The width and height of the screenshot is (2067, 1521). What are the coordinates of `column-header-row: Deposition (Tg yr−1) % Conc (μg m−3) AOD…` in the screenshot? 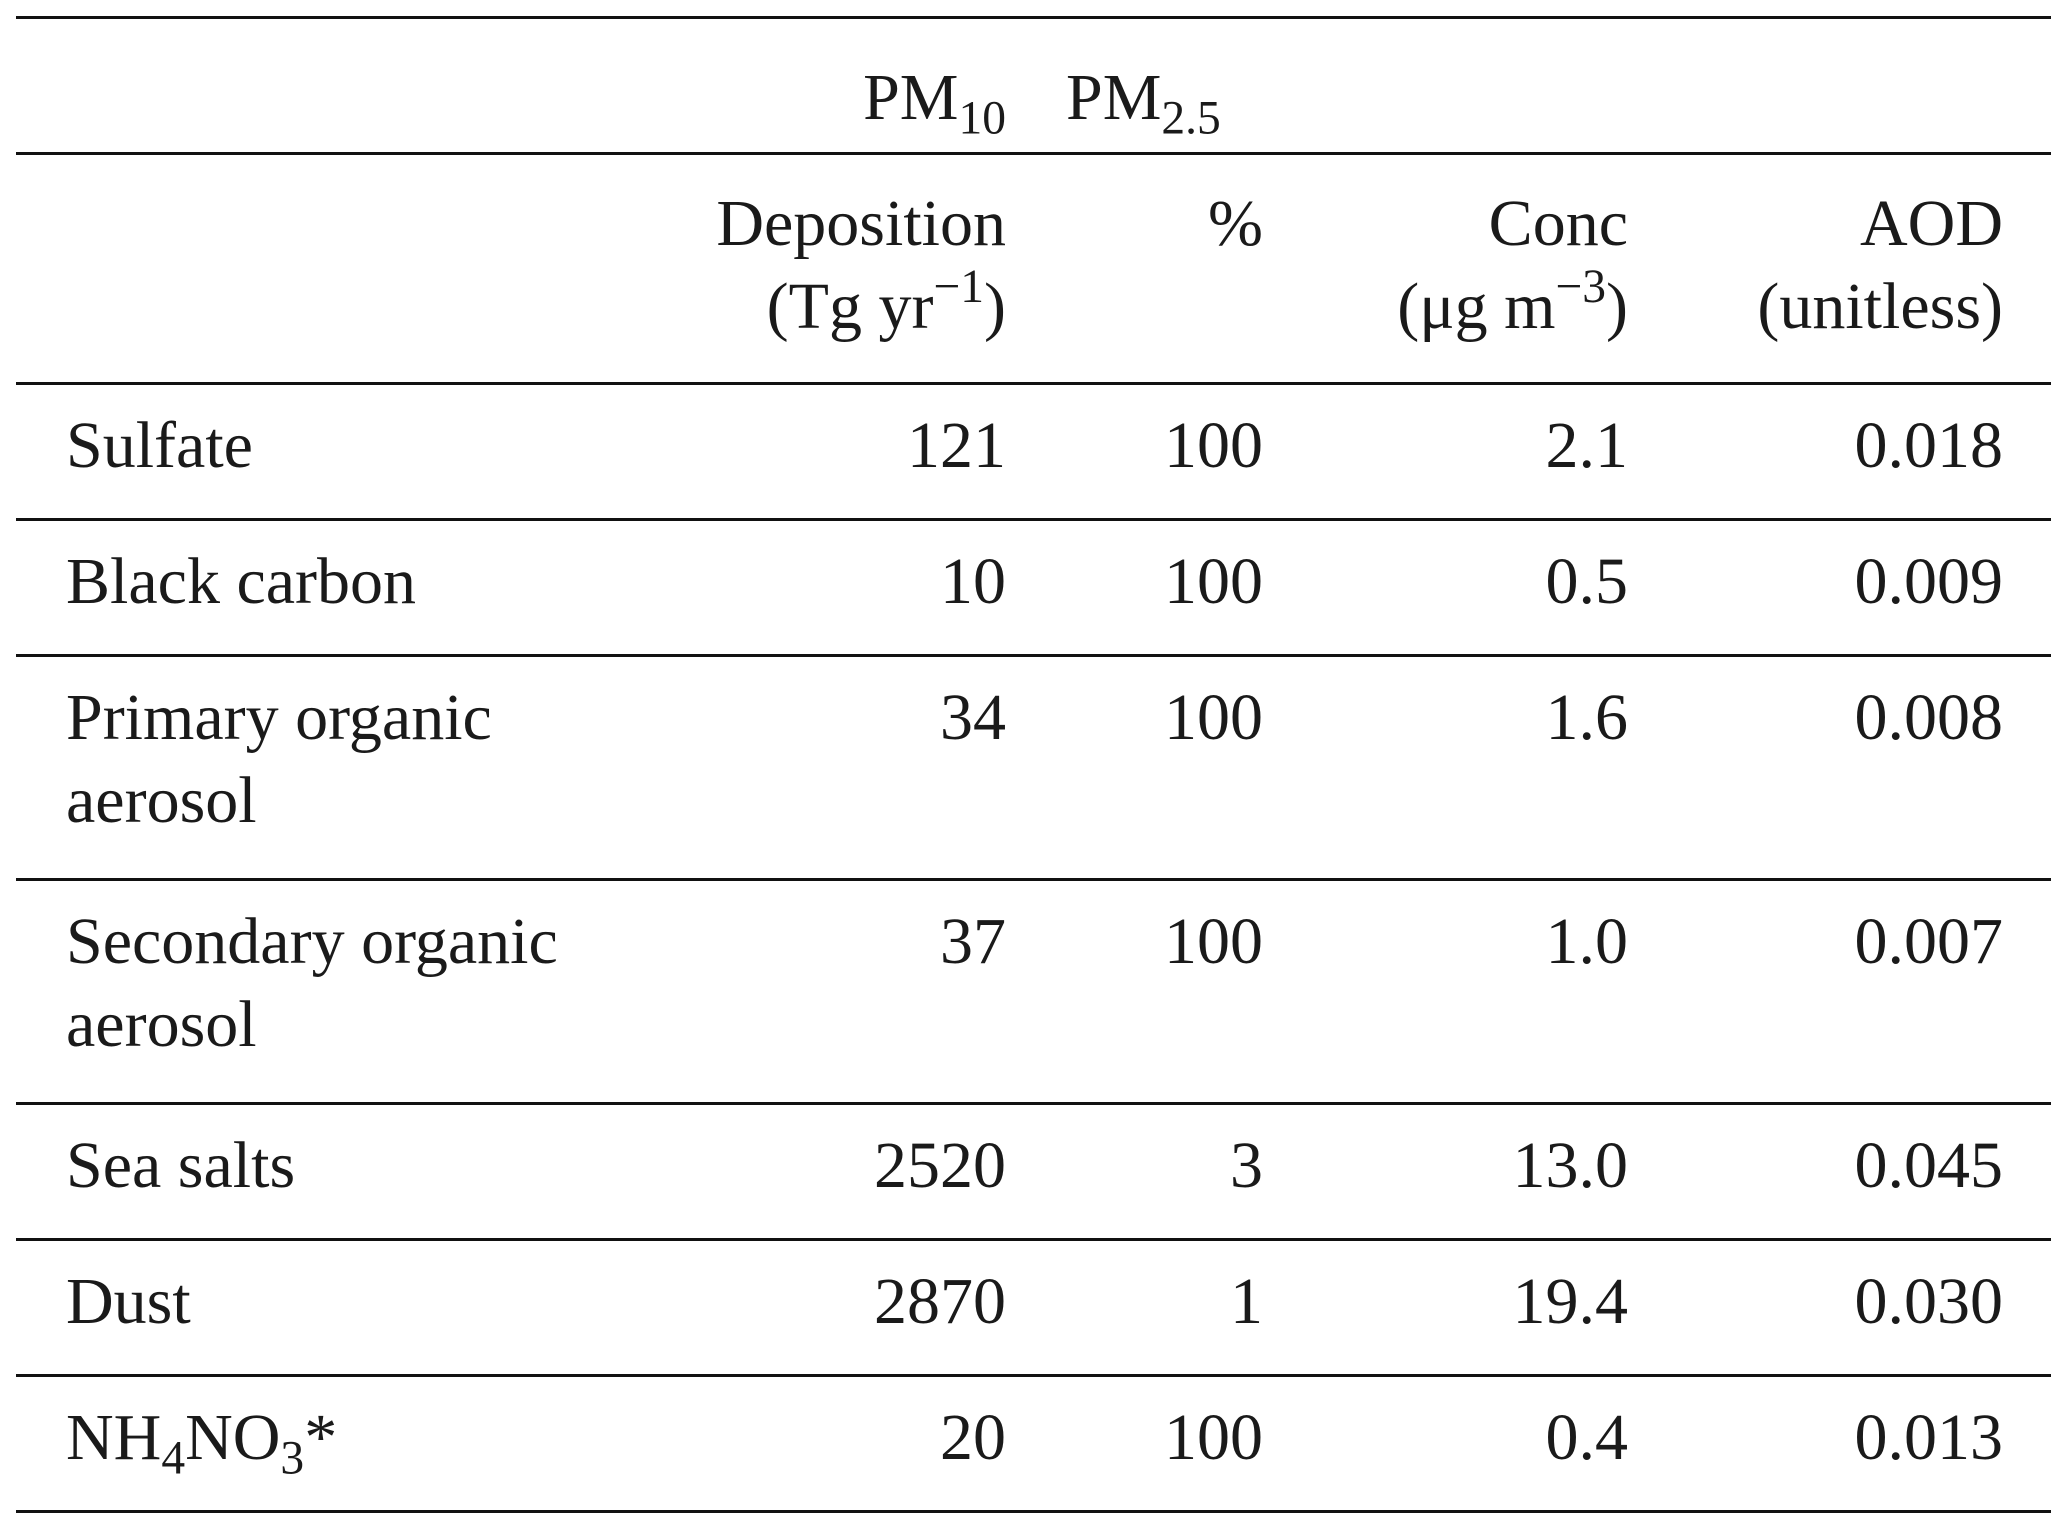 It's located at (1033, 269).